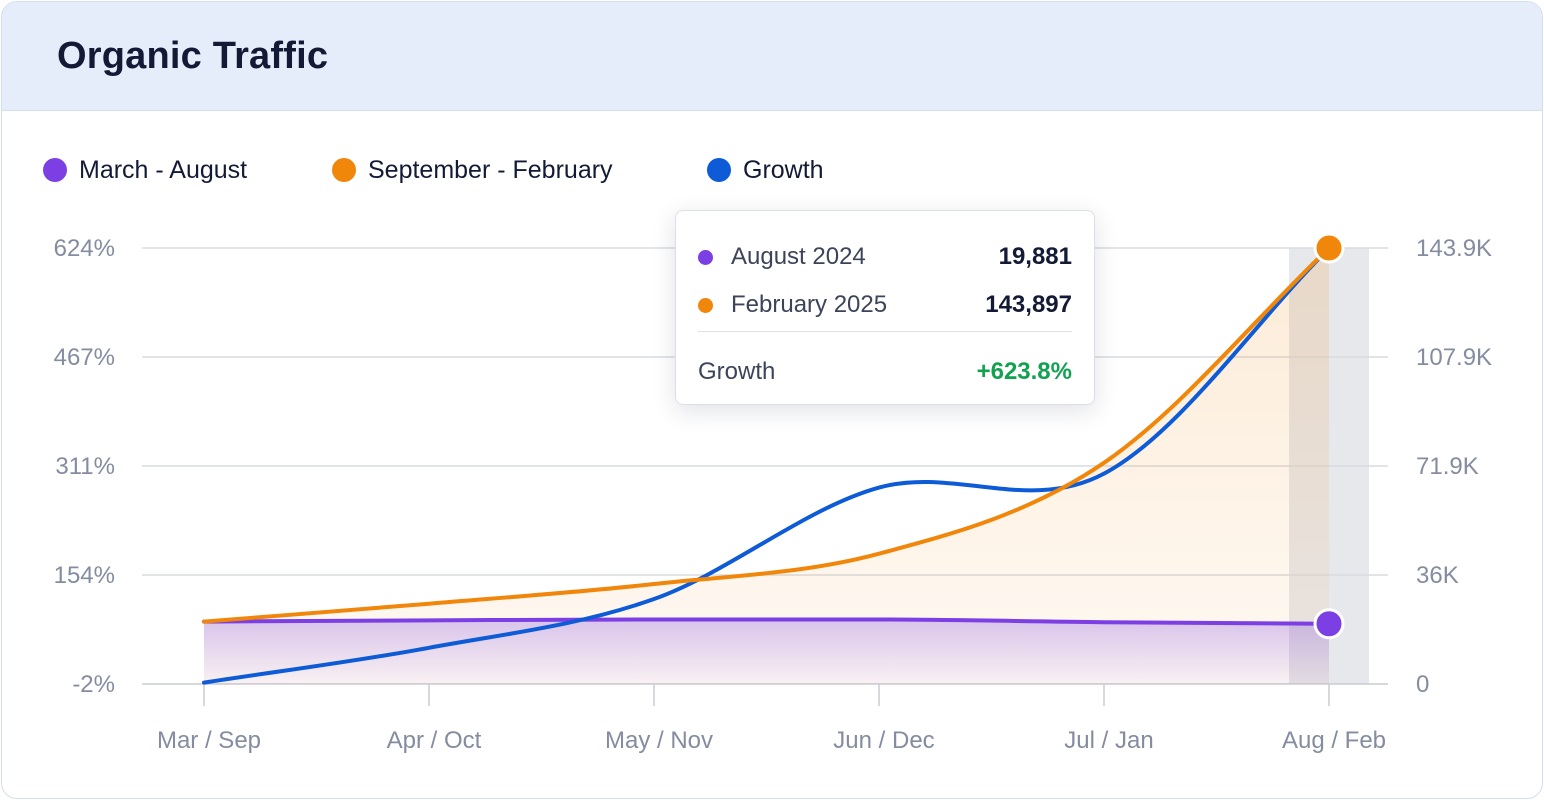 The height and width of the screenshot is (800, 1544). Describe the element at coordinates (490, 169) in the screenshot. I see `legend-label: September - February` at that location.